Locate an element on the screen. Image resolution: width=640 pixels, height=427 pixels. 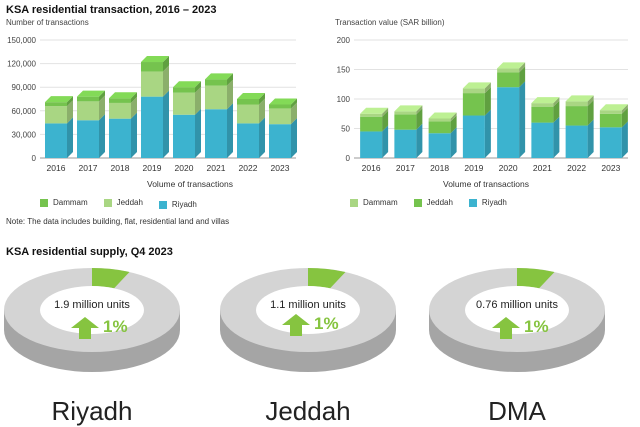
right-x-axis-title: Volume of transactions is located at coordinates (486, 184).